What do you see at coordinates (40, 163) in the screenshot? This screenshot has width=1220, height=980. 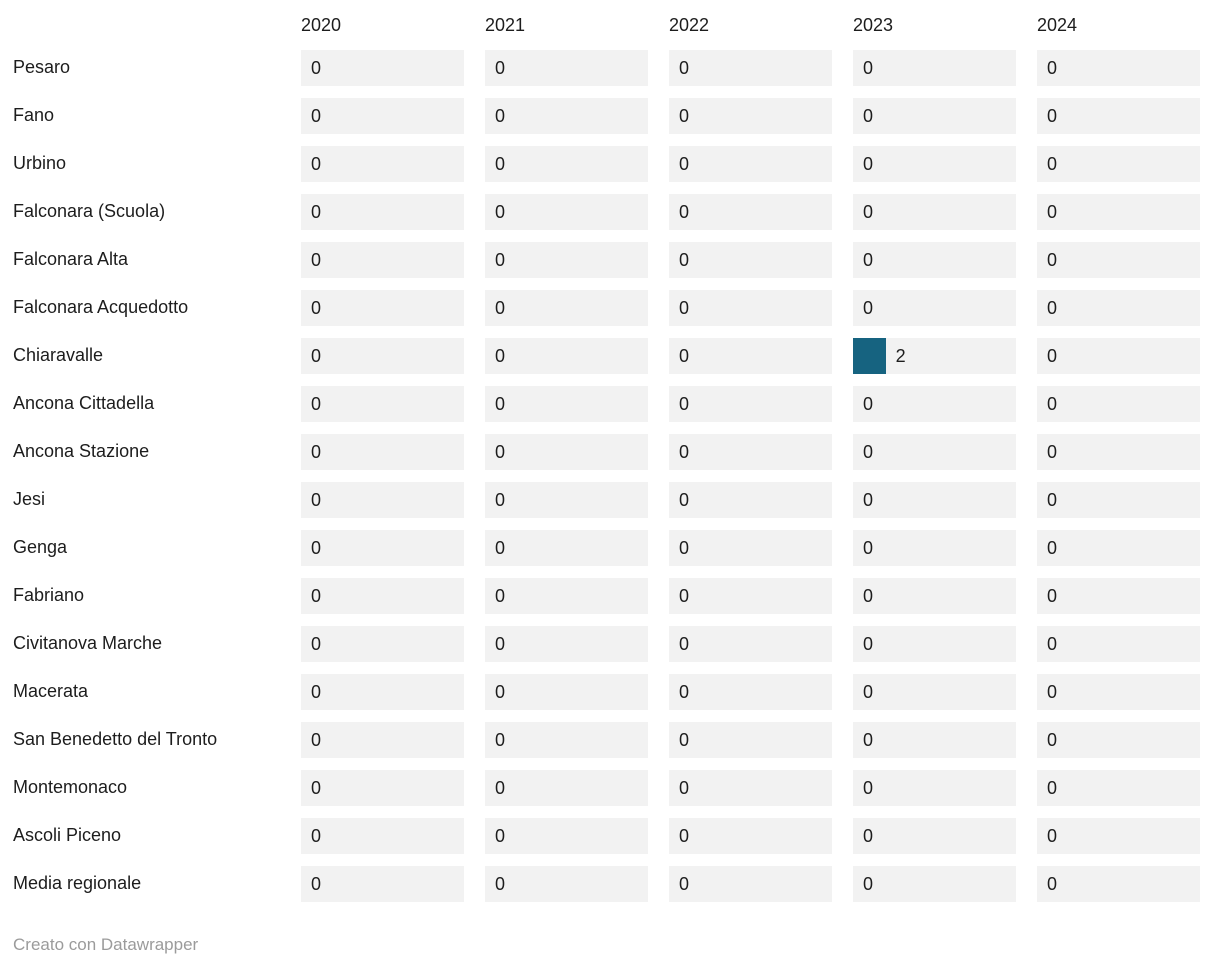 I see `row-label: Urbino` at bounding box center [40, 163].